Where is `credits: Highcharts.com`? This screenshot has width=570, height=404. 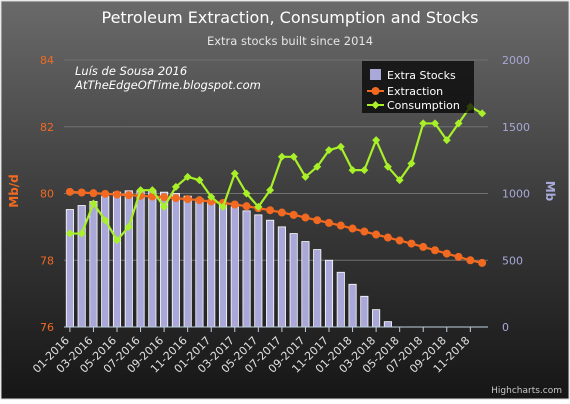
credits: Highcharts.com is located at coordinates (526, 391).